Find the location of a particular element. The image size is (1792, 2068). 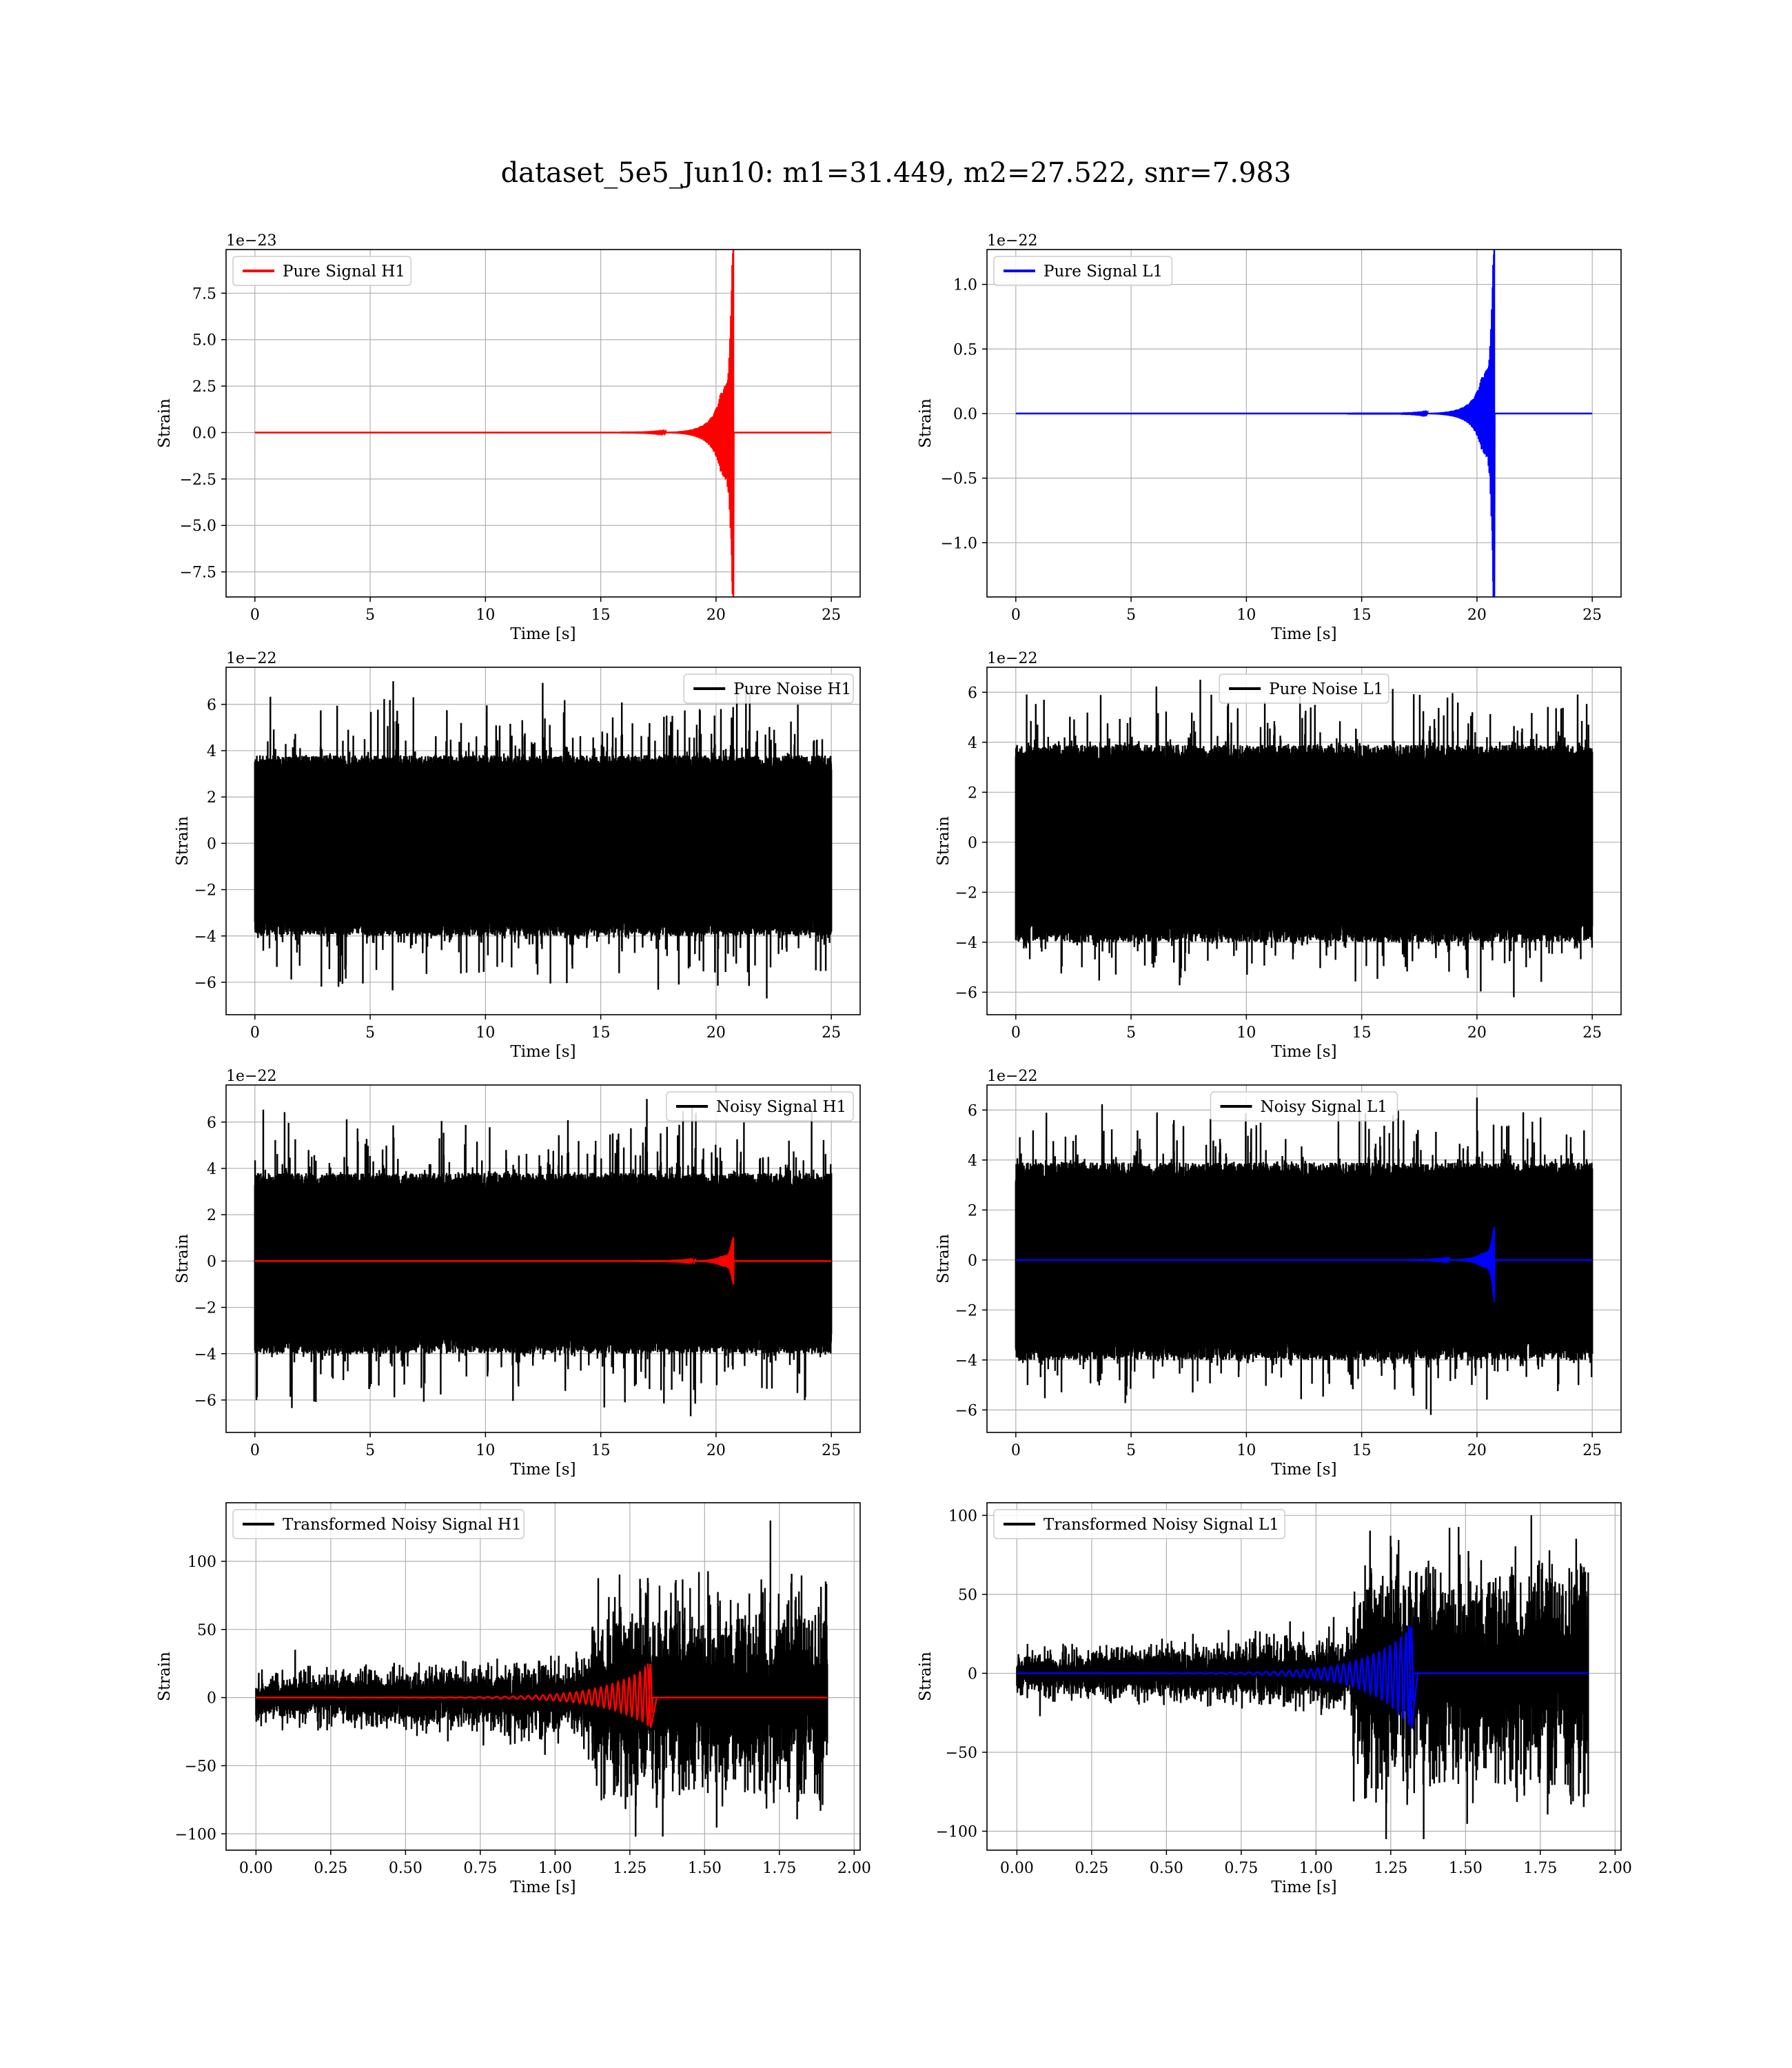

x-tick-label: 0.25 is located at coordinates (1091, 1868).